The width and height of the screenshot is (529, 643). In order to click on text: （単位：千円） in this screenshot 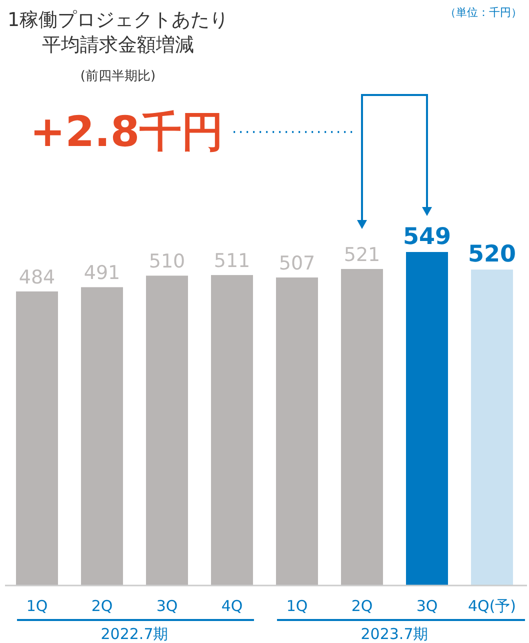, I will do `click(483, 12)`.